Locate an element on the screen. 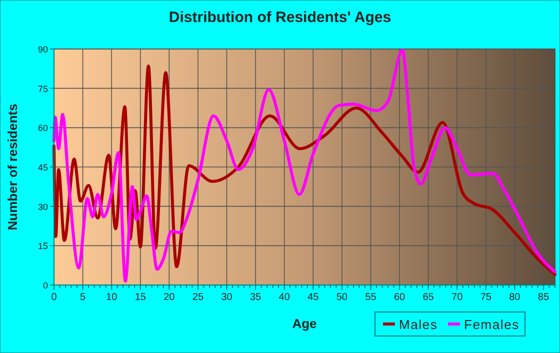  x-tick-label: 20 is located at coordinates (170, 297).